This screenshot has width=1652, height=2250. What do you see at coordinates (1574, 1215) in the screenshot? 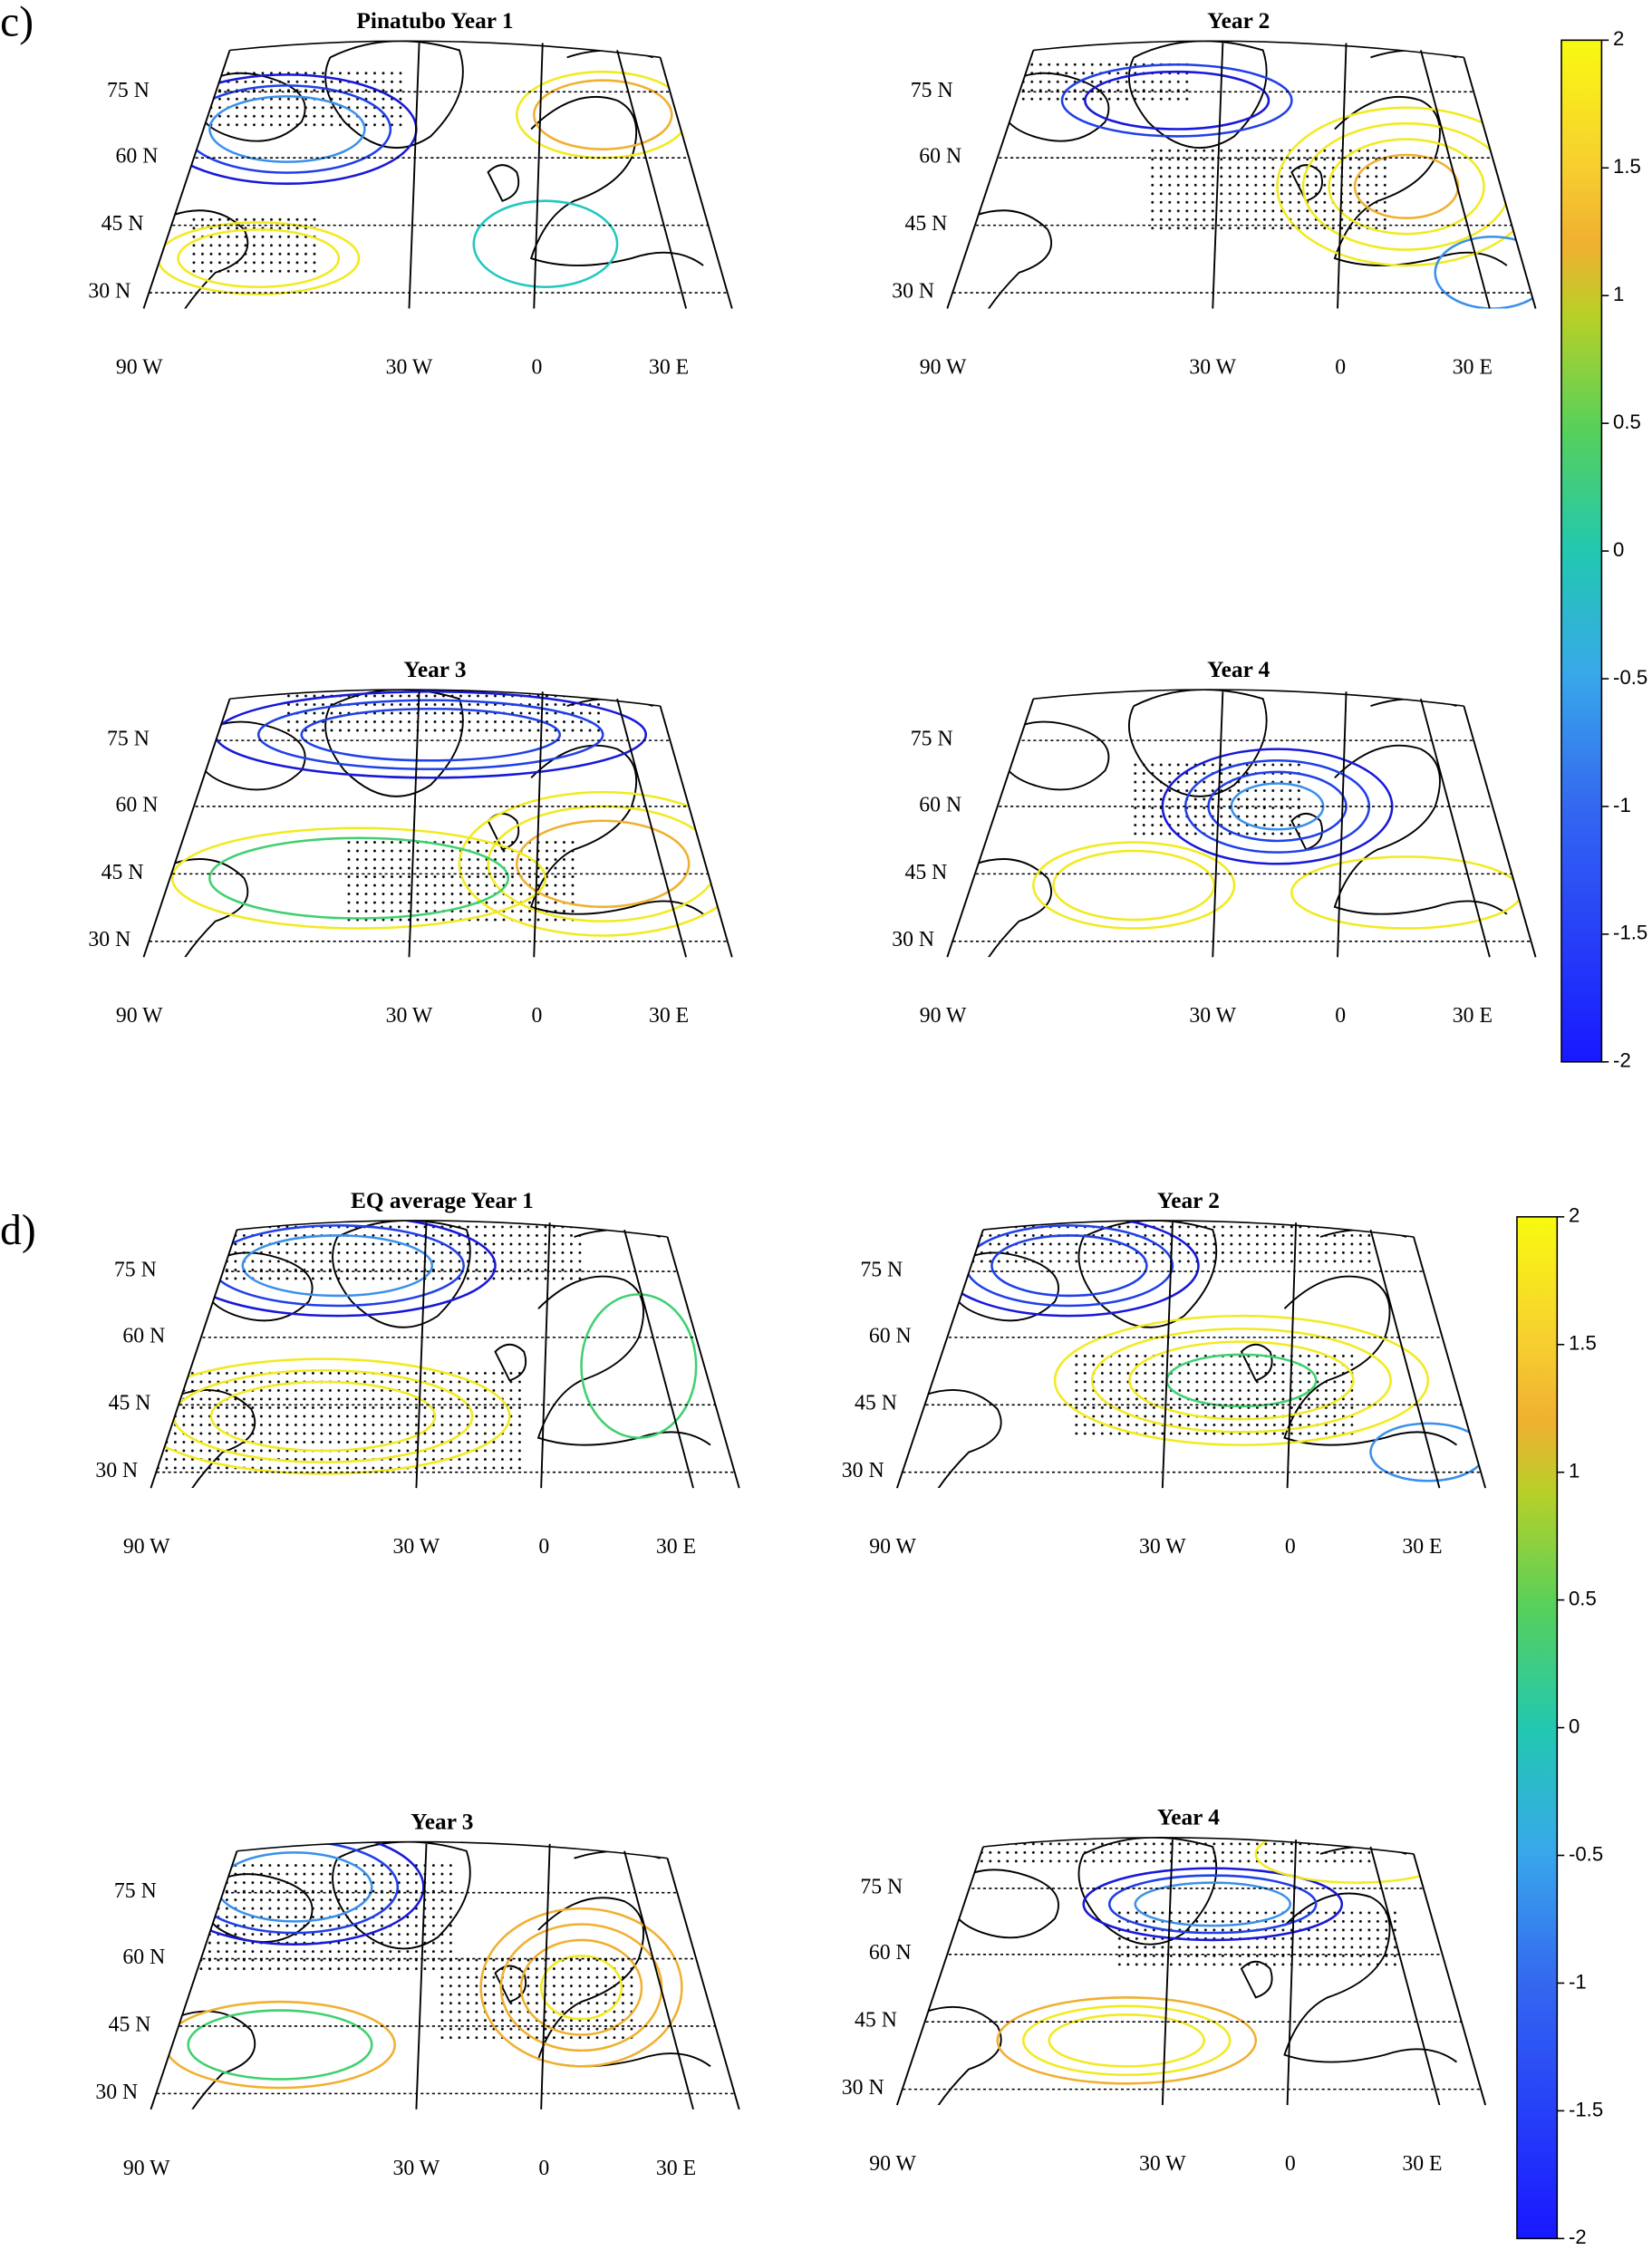
I see `colorbar-tick-label: 2` at bounding box center [1574, 1215].